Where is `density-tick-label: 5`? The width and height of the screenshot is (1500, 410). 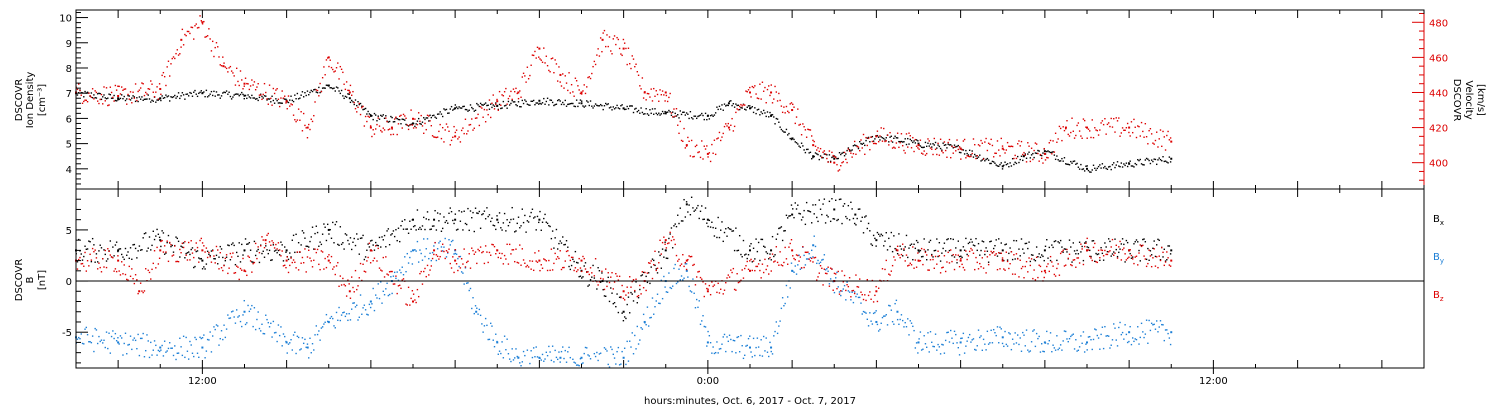 density-tick-label: 5 is located at coordinates (69, 145).